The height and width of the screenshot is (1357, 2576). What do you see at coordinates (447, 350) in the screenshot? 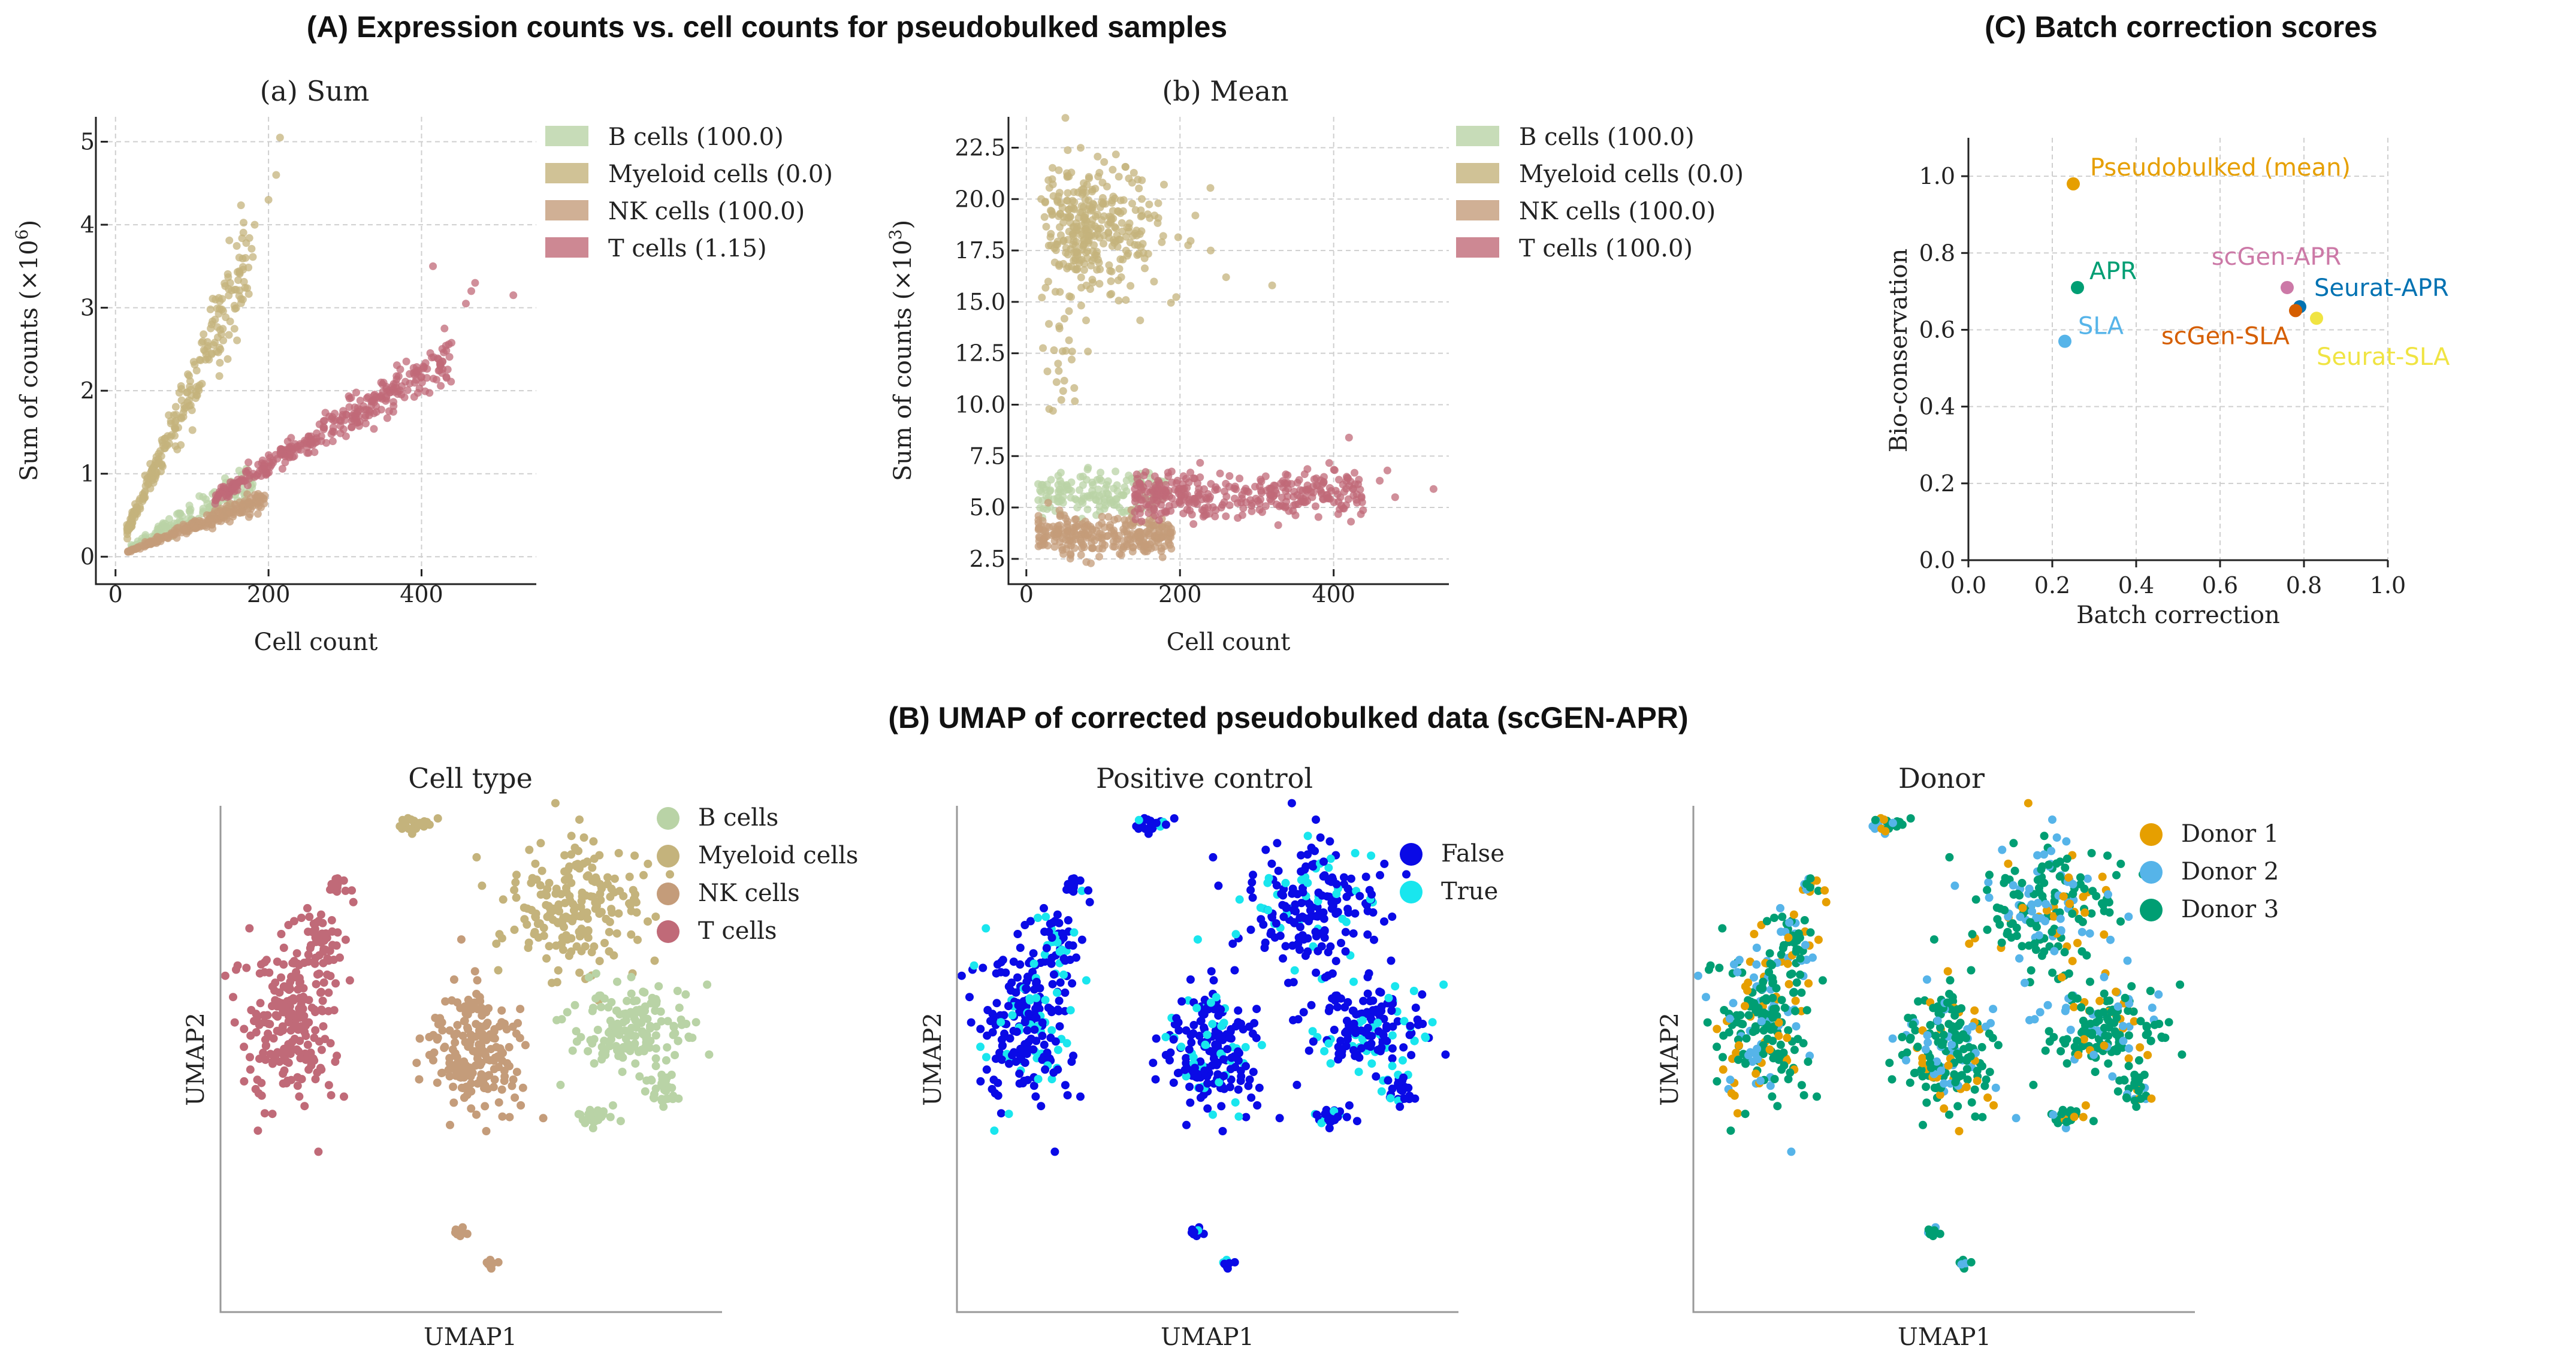
I see `sum-point-t_cells` at bounding box center [447, 350].